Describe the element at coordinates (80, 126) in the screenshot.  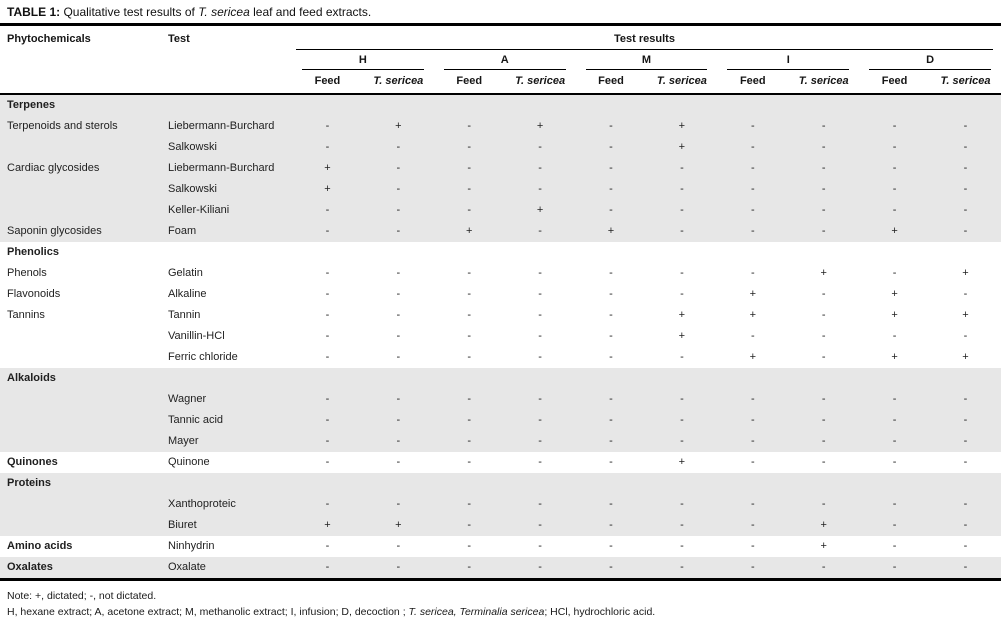
I see `phytochemical-cell: Terpenoids and sterols` at that location.